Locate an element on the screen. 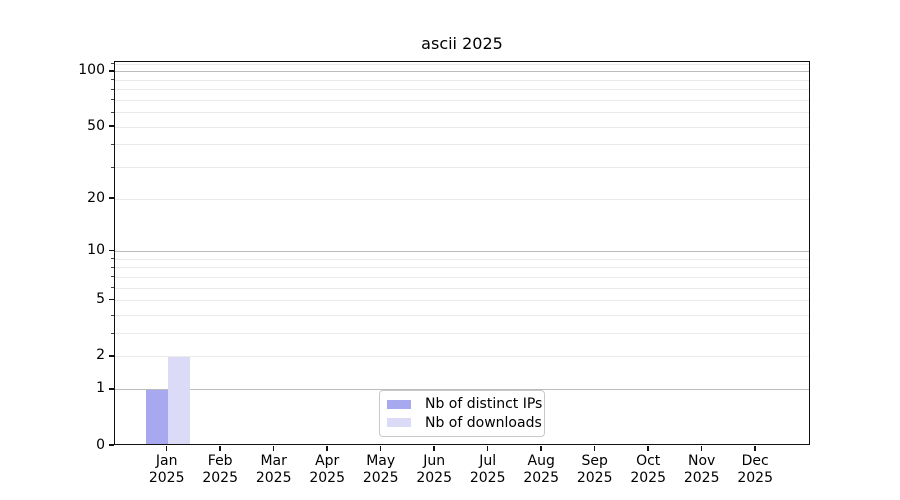  legend-label: Nb of distinct IPs is located at coordinates (484, 404).